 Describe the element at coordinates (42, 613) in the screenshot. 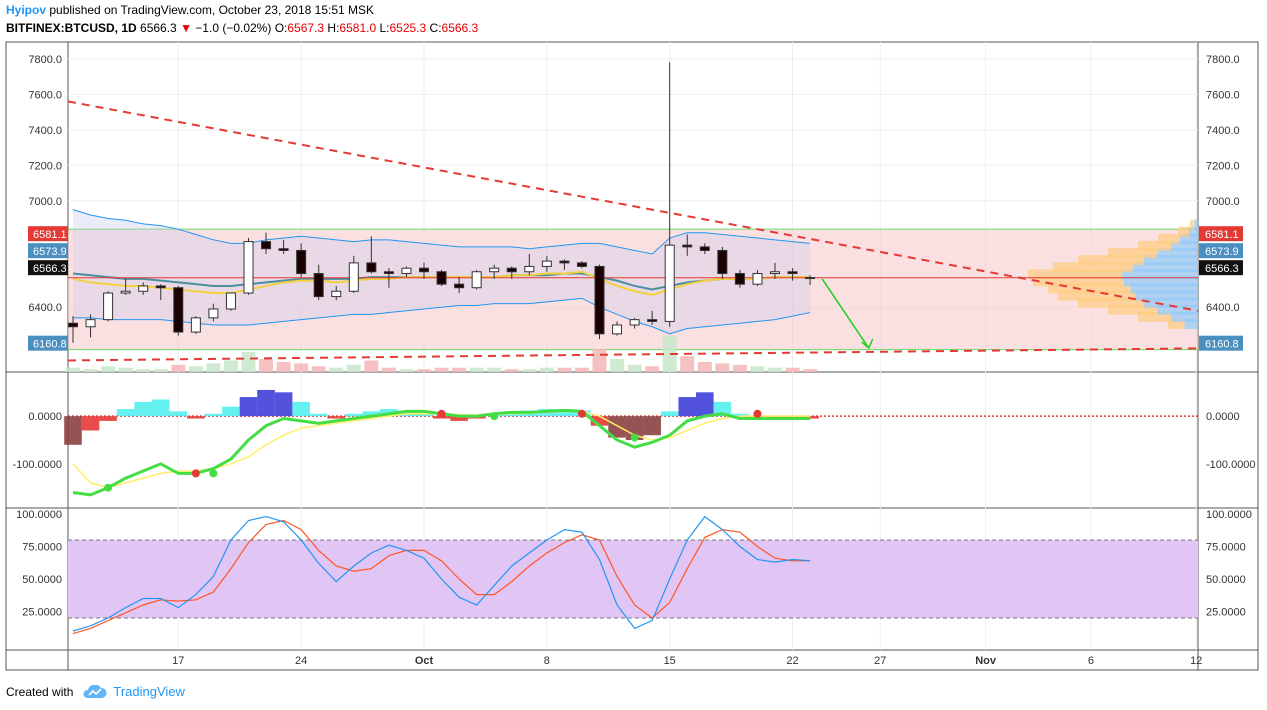

I see `stochastic-tick-left: 25.0000` at that location.